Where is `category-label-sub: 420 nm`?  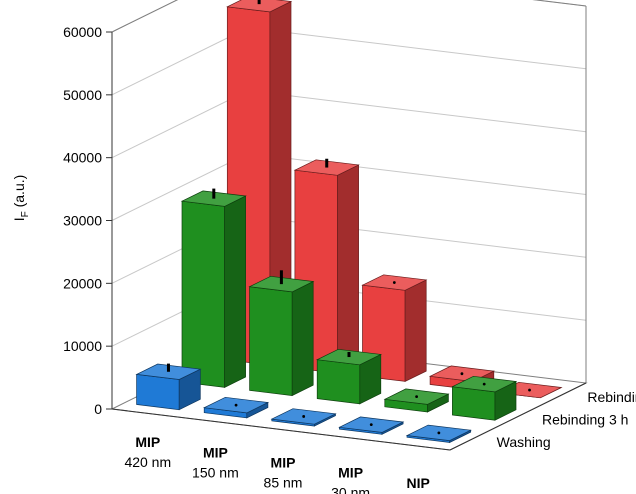 category-label-sub: 420 nm is located at coordinates (147, 462).